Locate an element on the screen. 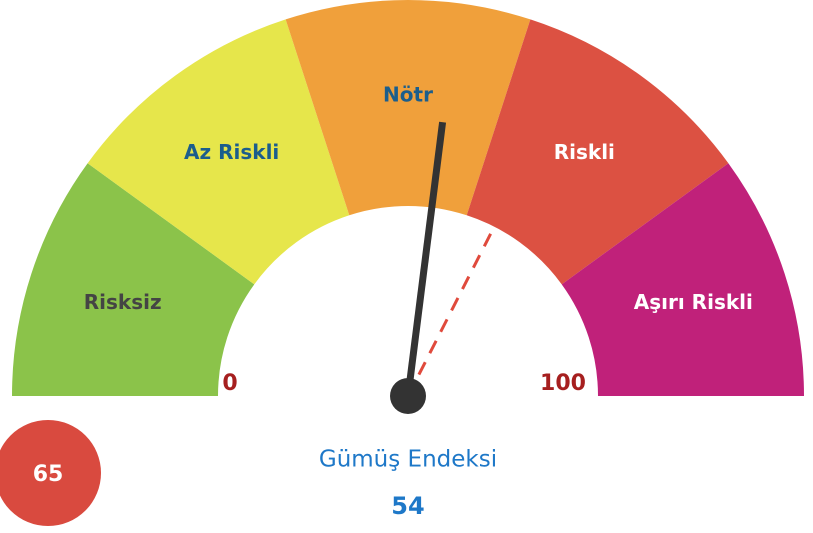 This screenshot has height=533, width=813. reference-line is located at coordinates (451, 311).